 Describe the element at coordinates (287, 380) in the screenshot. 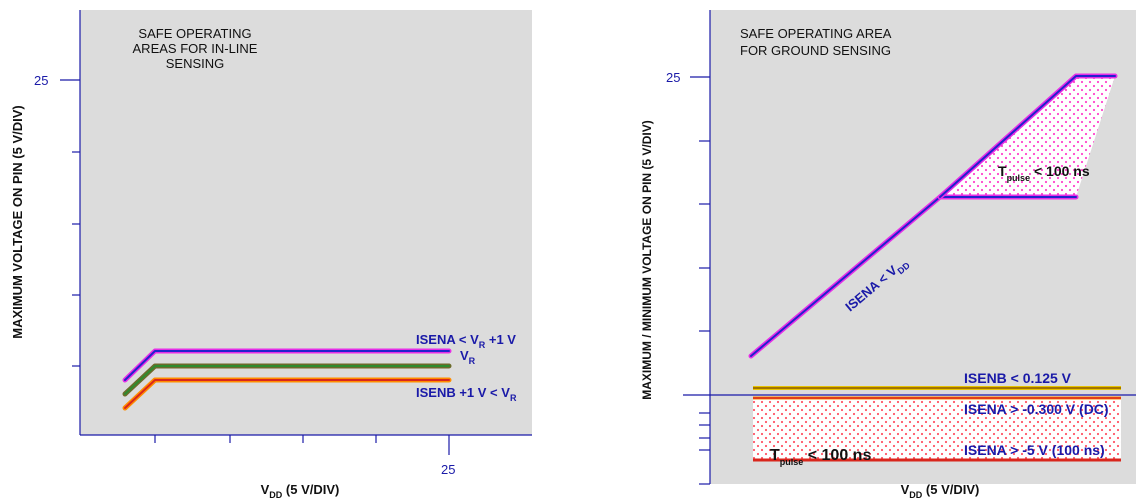

I see `left-series-vr` at that location.